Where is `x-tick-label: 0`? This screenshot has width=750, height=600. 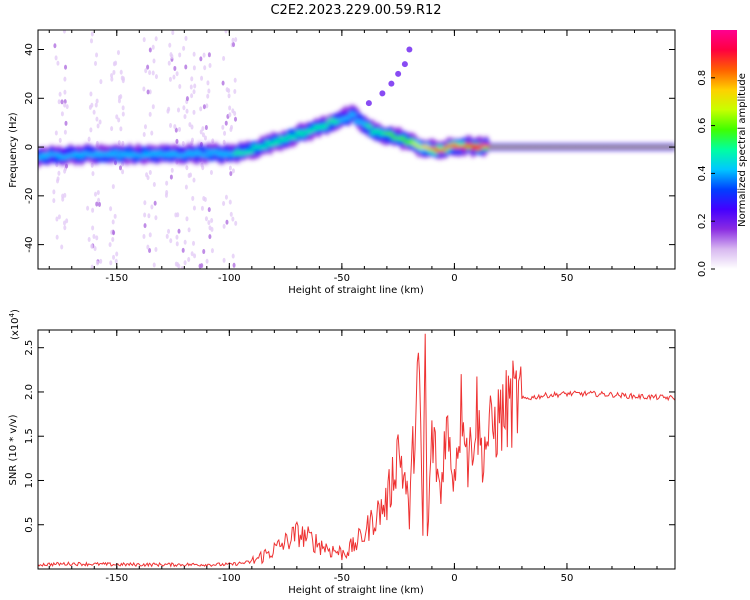
x-tick-label: 0 is located at coordinates (454, 278).